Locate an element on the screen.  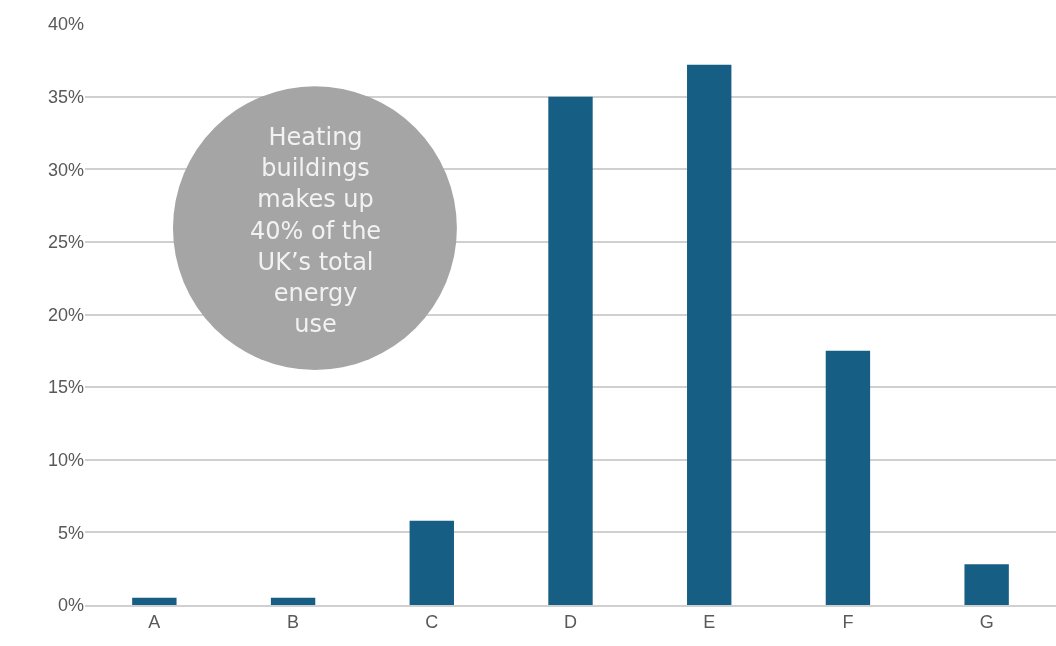
y-tick-label: 20% is located at coordinates (65, 314).